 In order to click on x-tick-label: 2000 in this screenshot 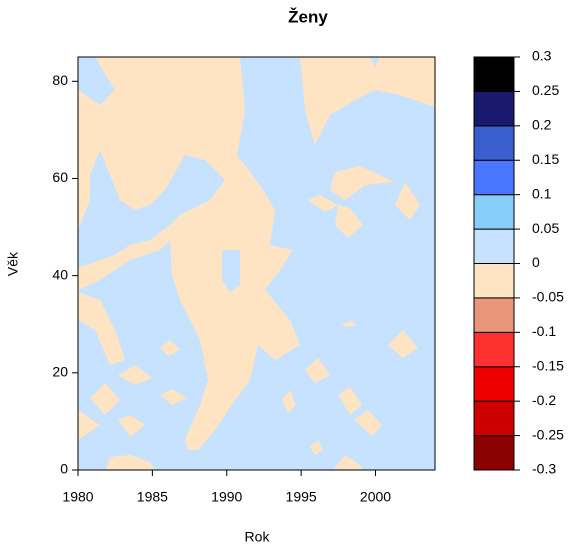, I will do `click(375, 497)`.